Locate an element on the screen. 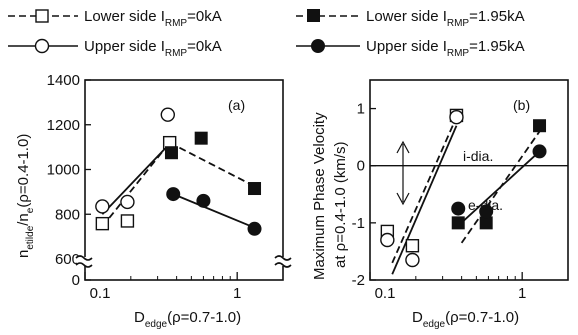  legend-entry-upper-0ka: Upper side IRMP=0kA is located at coordinates (115, 48).